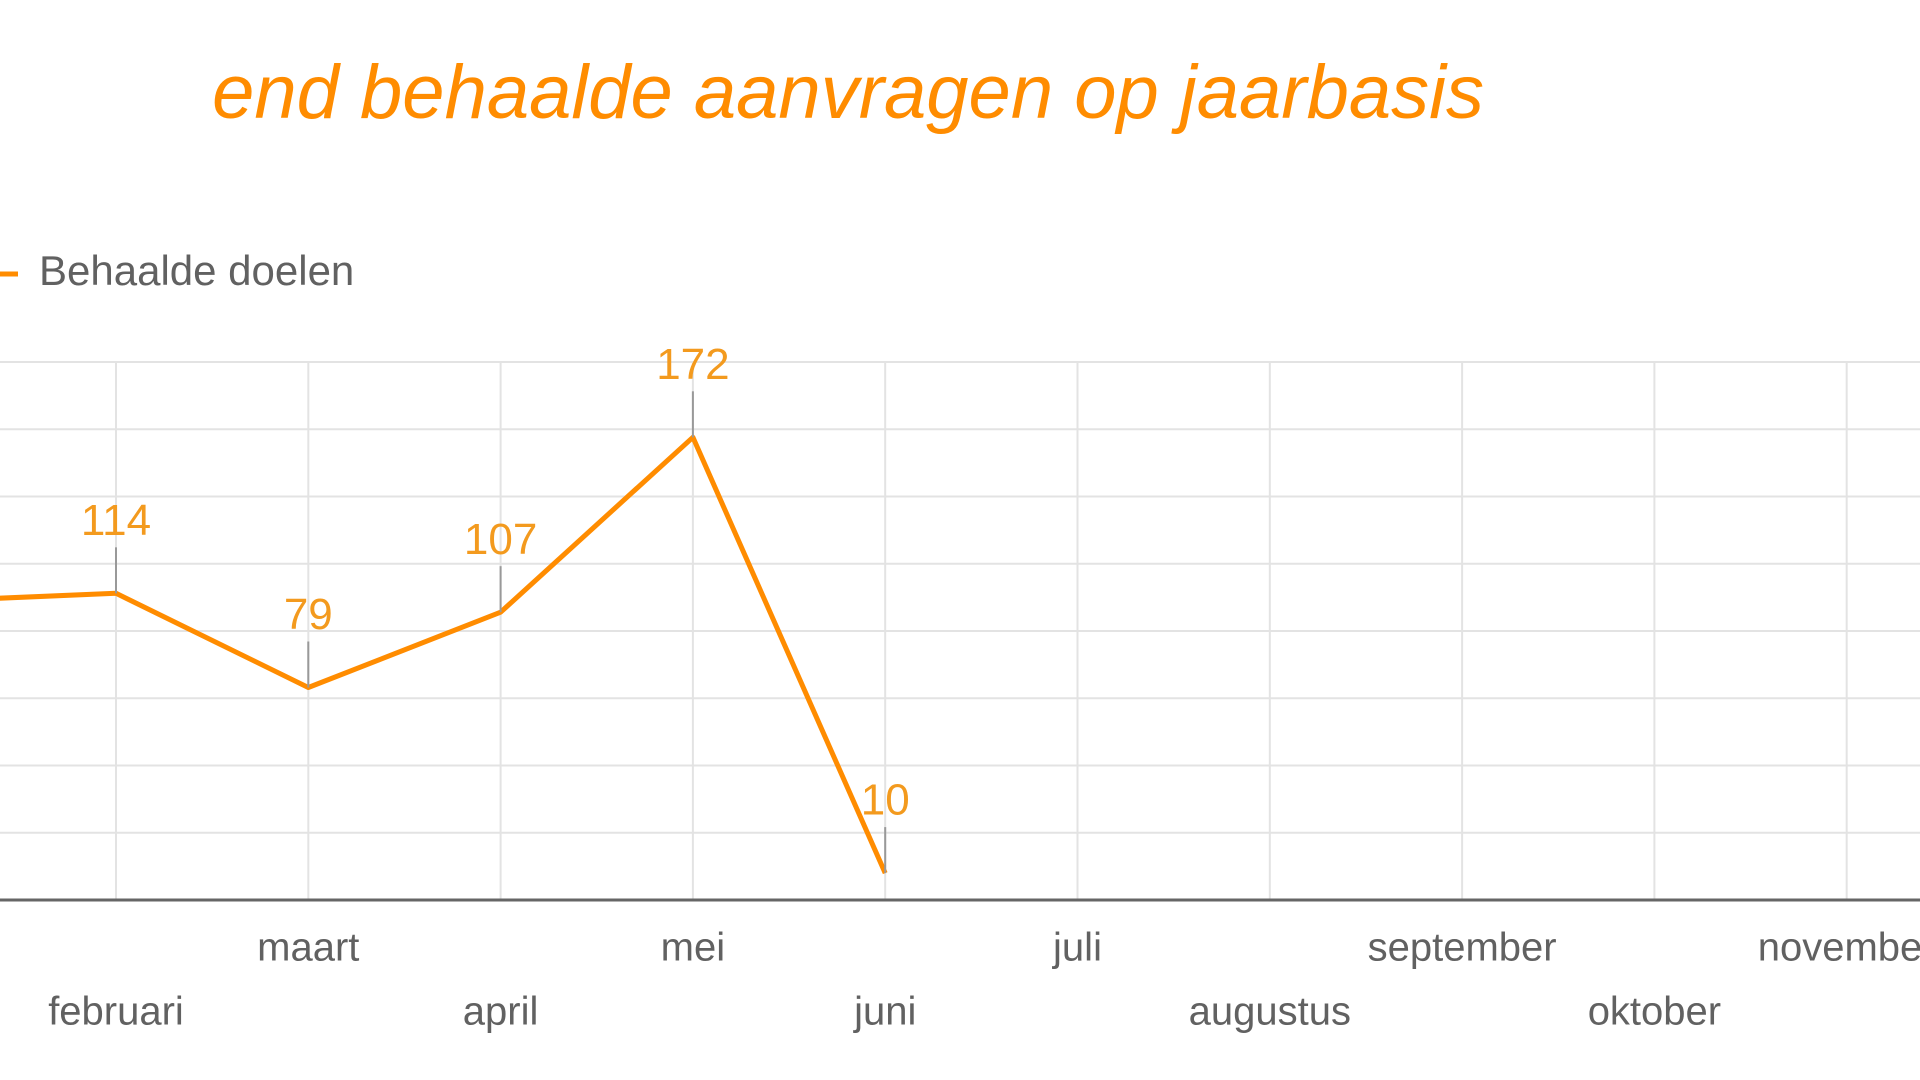 This screenshot has height=1080, width=1920. Describe the element at coordinates (1462, 948) in the screenshot. I see `x-tick-label: september` at that location.